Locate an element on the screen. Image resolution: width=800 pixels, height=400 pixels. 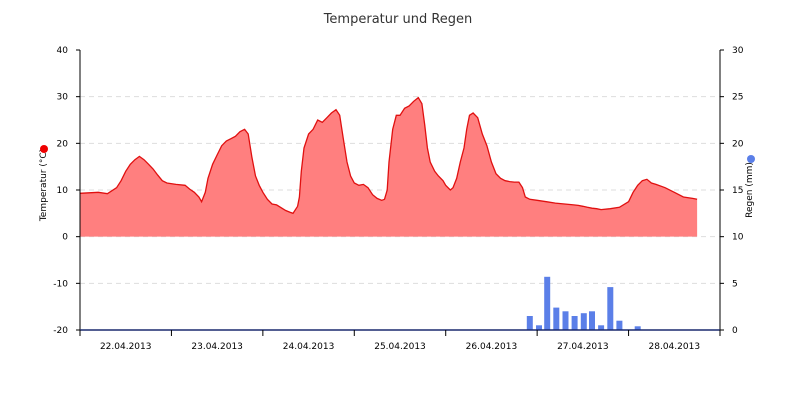
x-tick-label: 23.04.2013 is located at coordinates (217, 347).